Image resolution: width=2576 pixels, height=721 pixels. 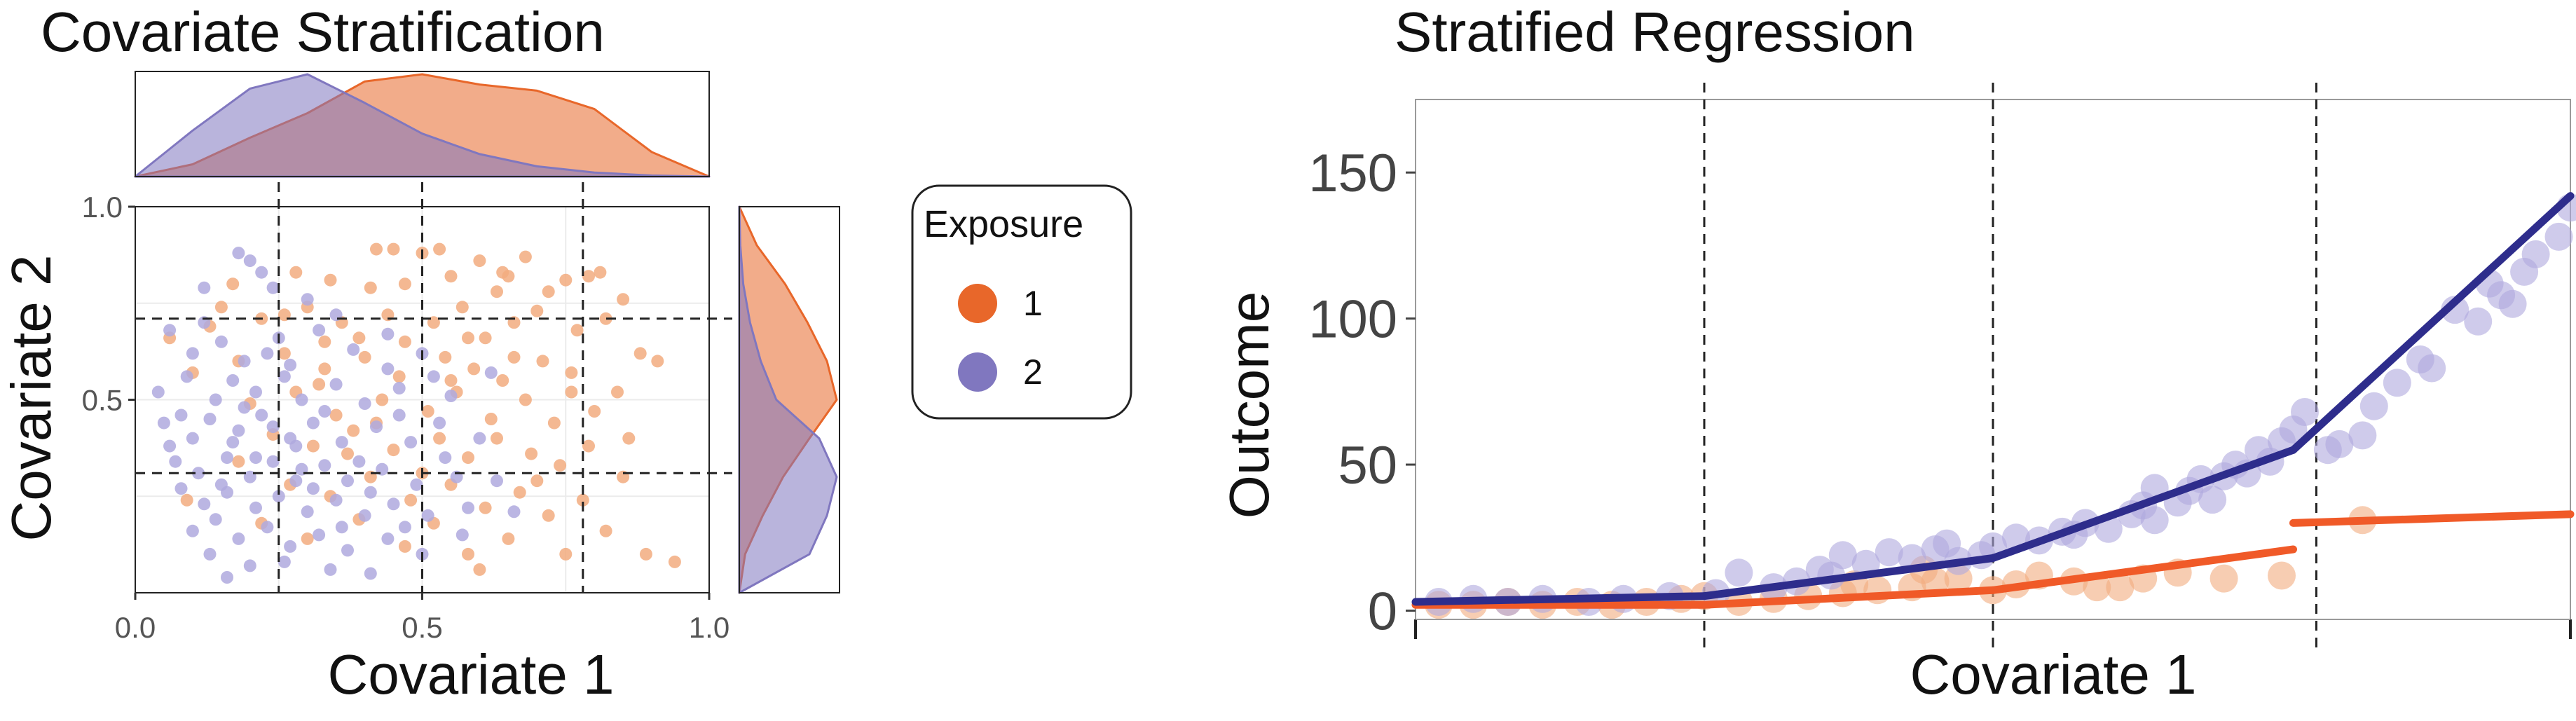 I want to click on legend-title: Exposure, so click(x=1004, y=224).